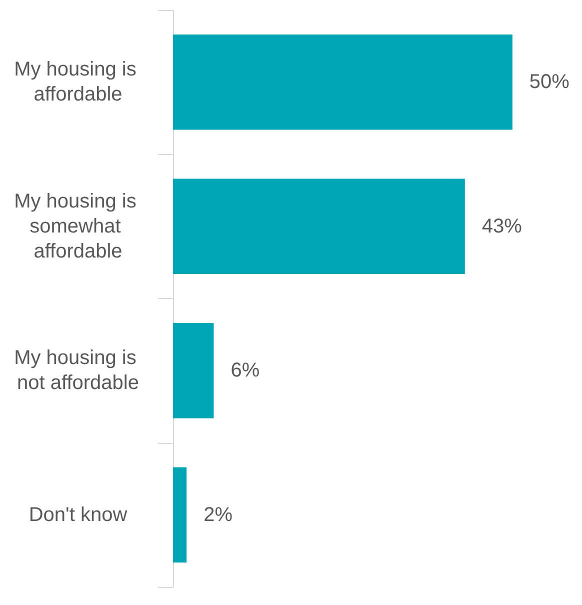 This screenshot has width=582, height=605. I want to click on y-tick-label: Don't know, so click(78, 515).